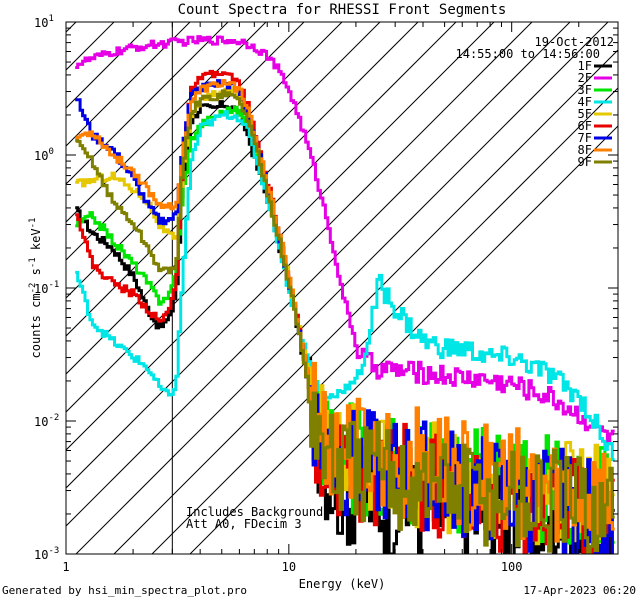 The width and height of the screenshot is (640, 600). I want to click on footer-timestamp: 17-Apr-2023 06:20, so click(579, 590).